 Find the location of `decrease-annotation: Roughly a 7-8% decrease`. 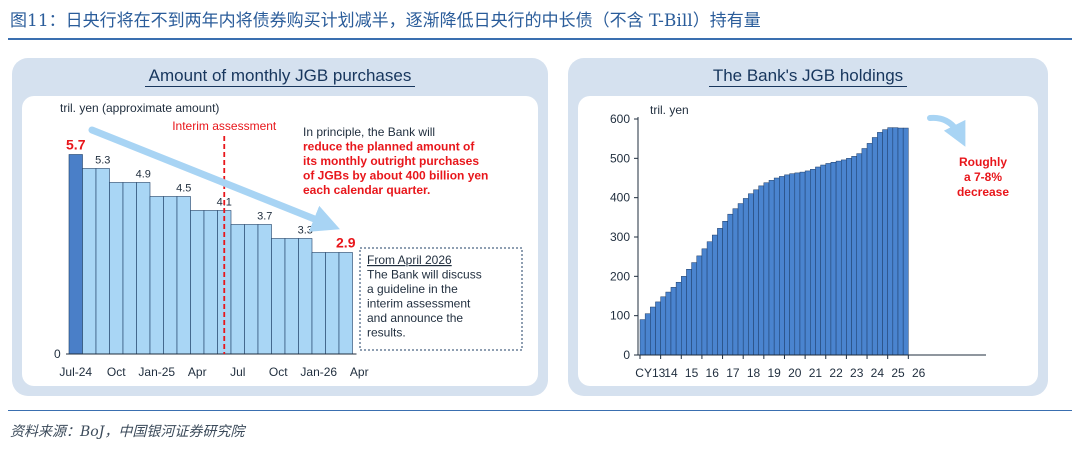

decrease-annotation: Roughly a 7-8% decrease is located at coordinates (983, 177).